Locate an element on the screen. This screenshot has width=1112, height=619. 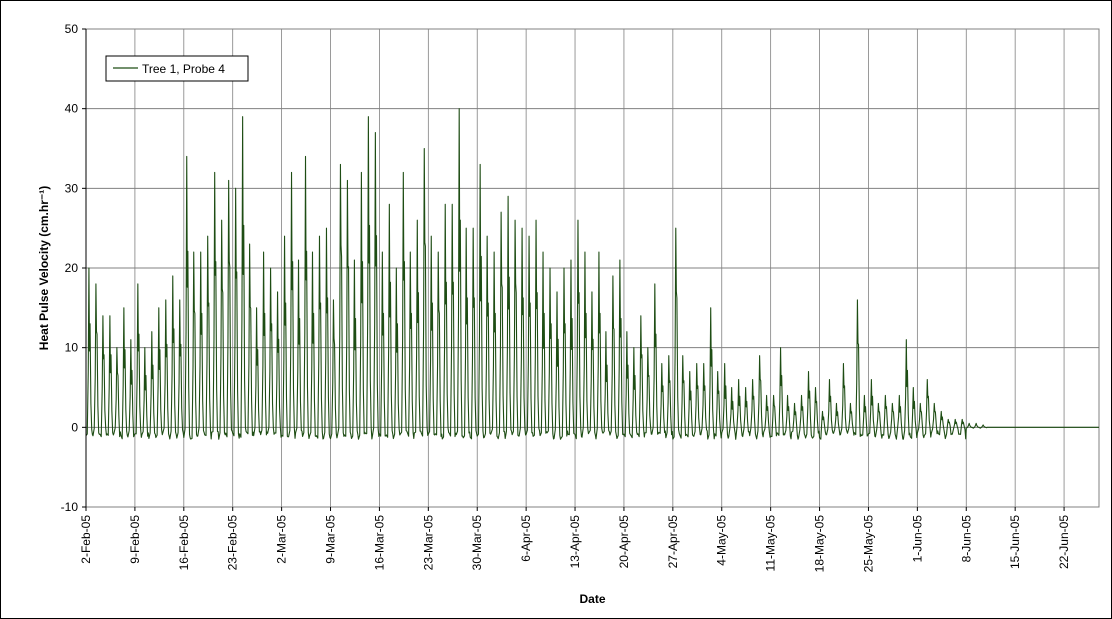
x-tick-label: 18-May-05 is located at coordinates (820, 544).